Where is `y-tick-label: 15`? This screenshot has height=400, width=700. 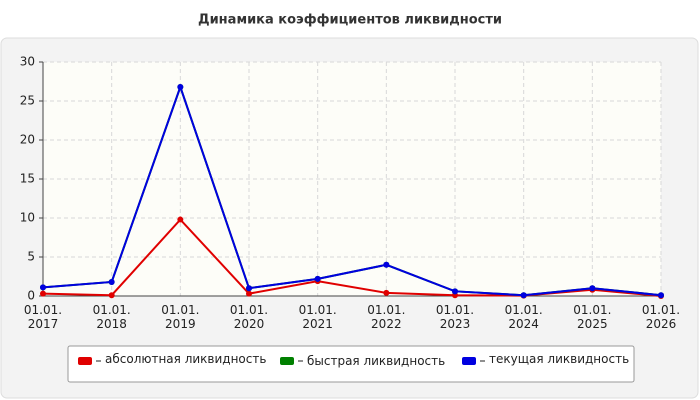
y-tick-label: 15 is located at coordinates (27, 179).